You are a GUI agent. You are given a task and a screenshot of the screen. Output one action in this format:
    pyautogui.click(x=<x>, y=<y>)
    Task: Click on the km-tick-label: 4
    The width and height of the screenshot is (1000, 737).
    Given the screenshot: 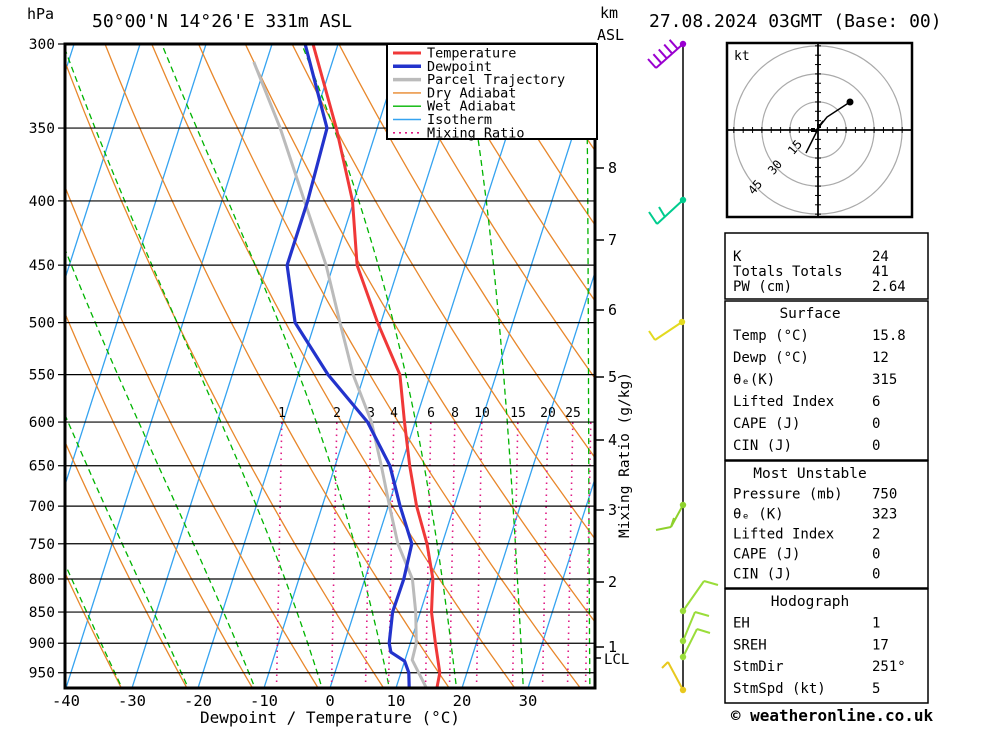 What is the action you would take?
    pyautogui.click(x=612, y=440)
    